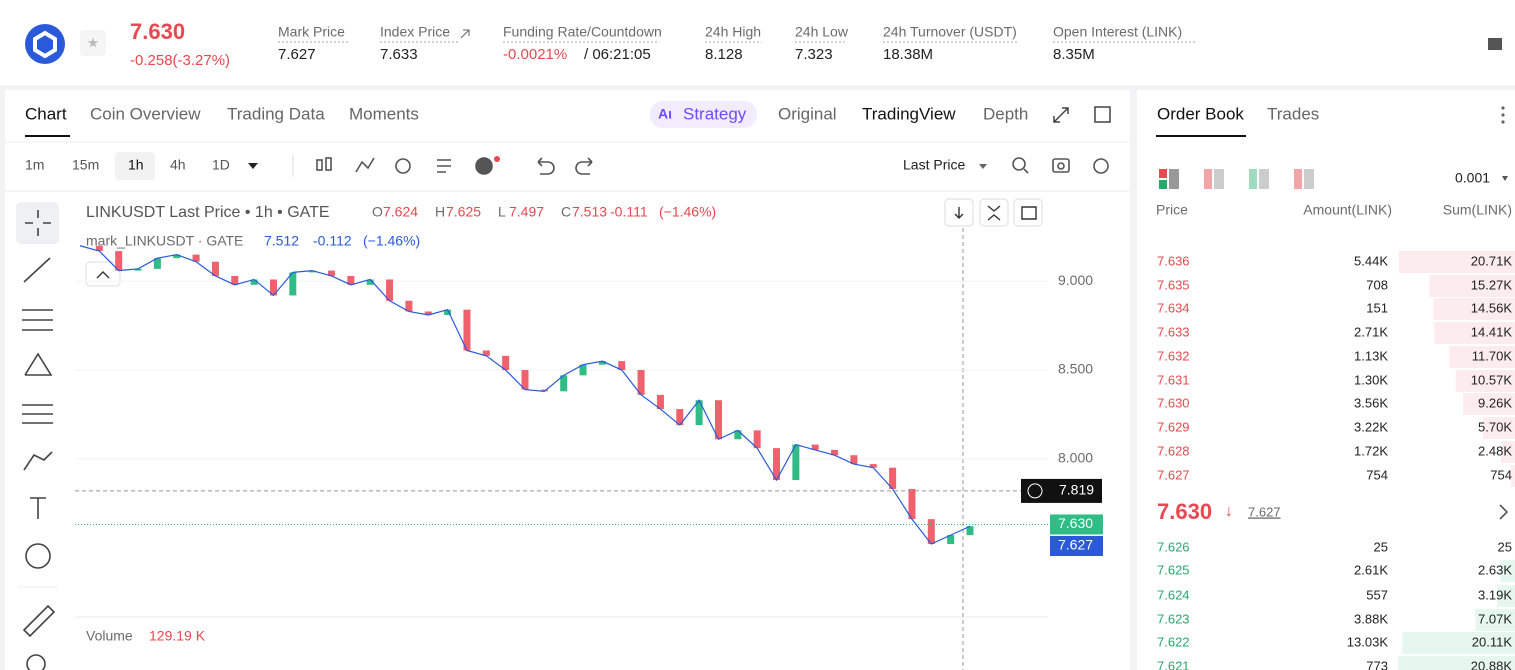 This screenshot has width=1515, height=670. What do you see at coordinates (1371, 618) in the screenshot?
I see `book-amount: 3.88K` at bounding box center [1371, 618].